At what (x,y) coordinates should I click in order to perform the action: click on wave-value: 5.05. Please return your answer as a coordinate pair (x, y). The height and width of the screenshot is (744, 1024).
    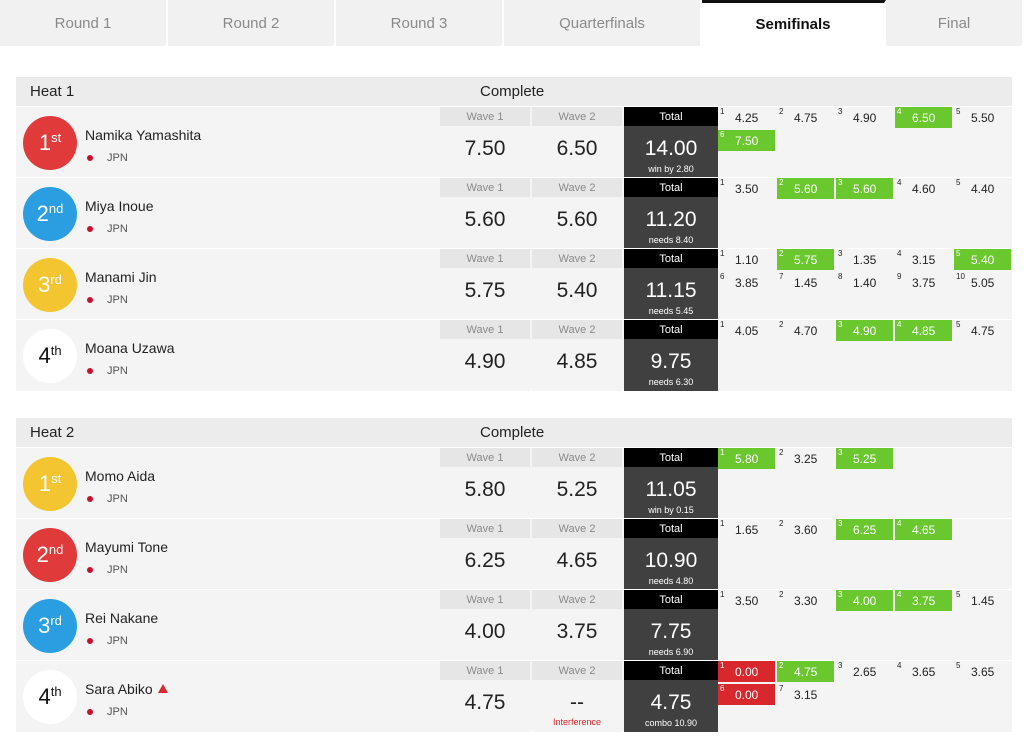
    Looking at the image, I should click on (983, 283).